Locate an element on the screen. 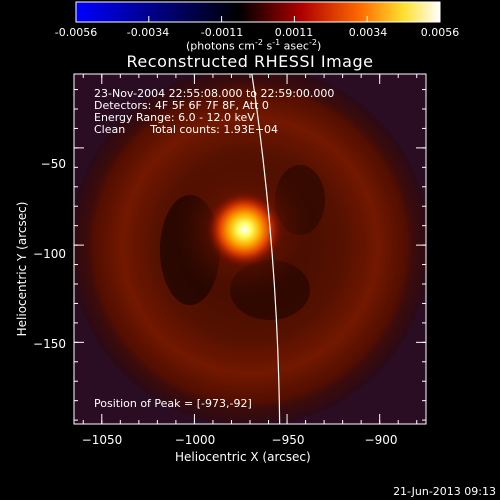 The width and height of the screenshot is (500, 500). colorbar is located at coordinates (258, 12).